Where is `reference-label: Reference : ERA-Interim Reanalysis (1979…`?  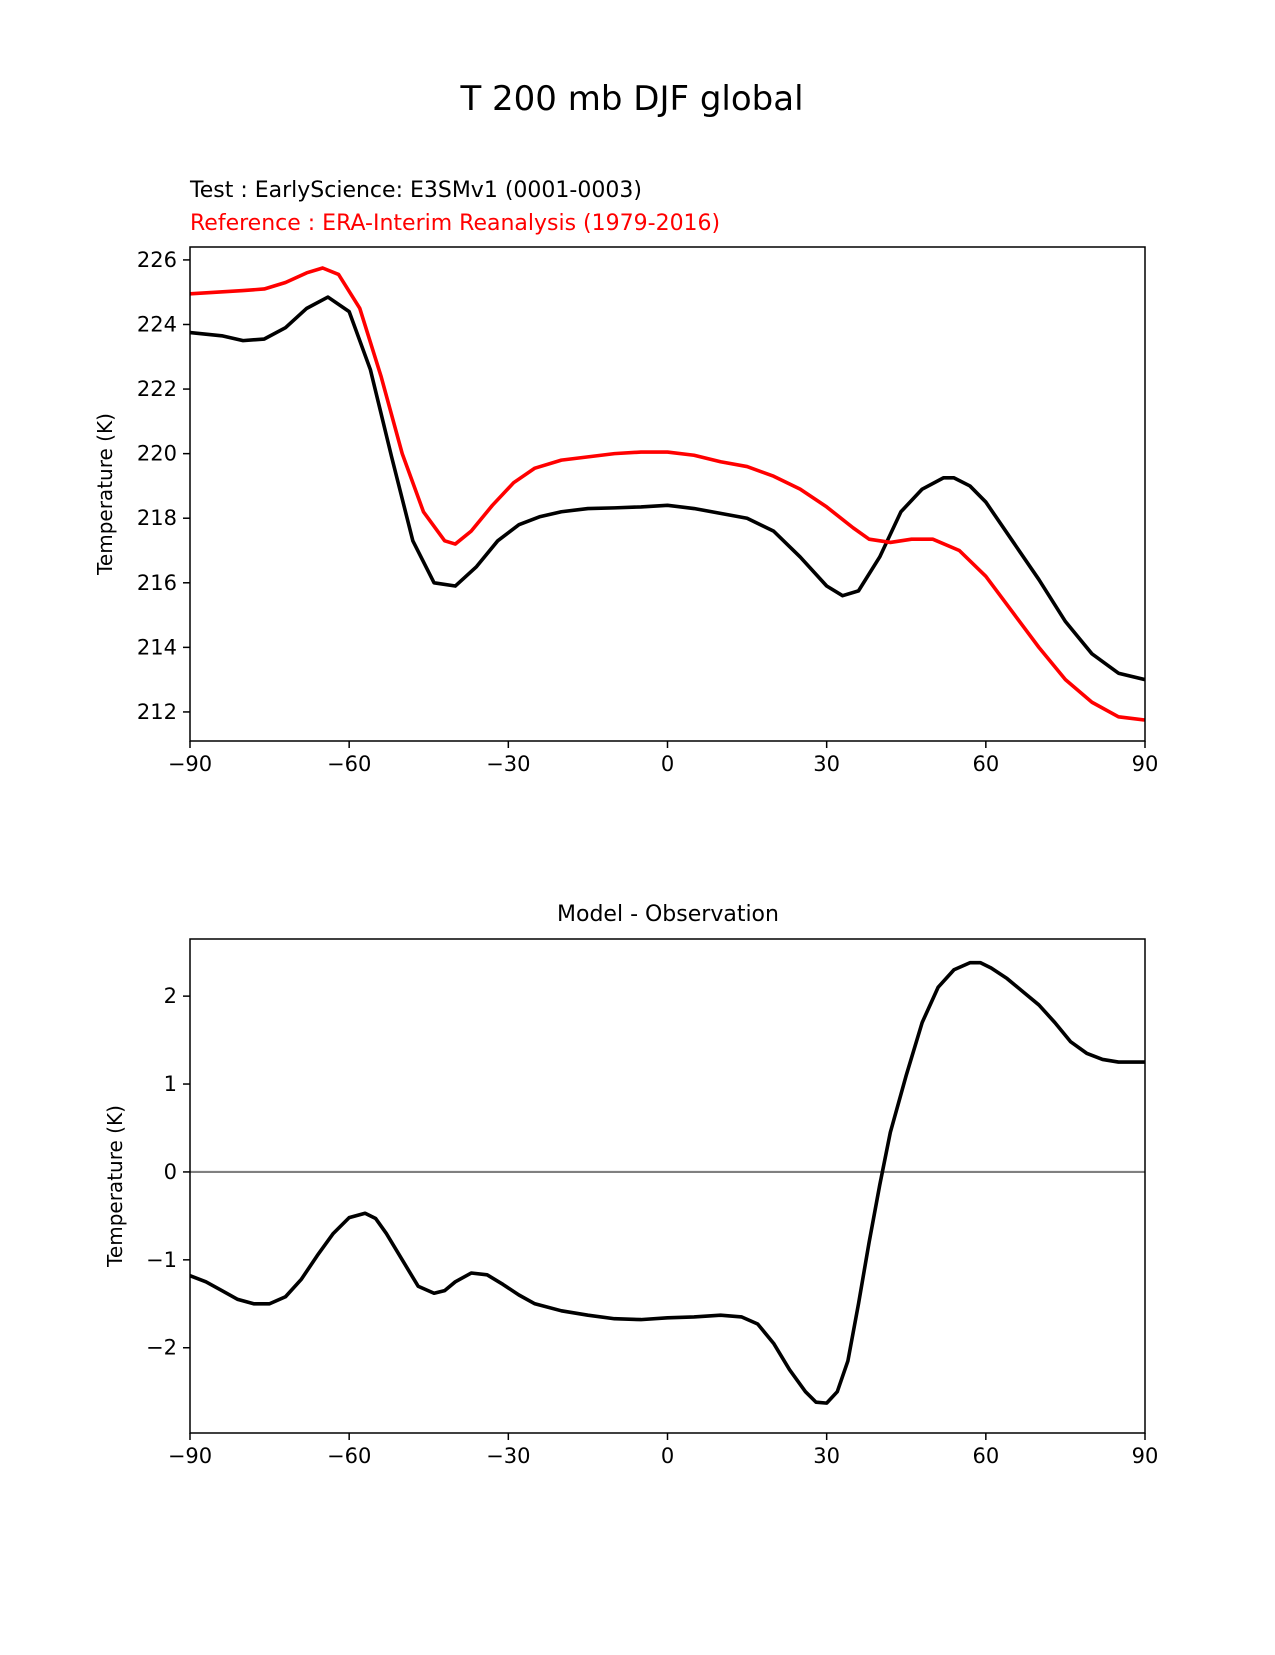 reference-label: Reference : ERA-Interim Reanalysis (1979… is located at coordinates (455, 223).